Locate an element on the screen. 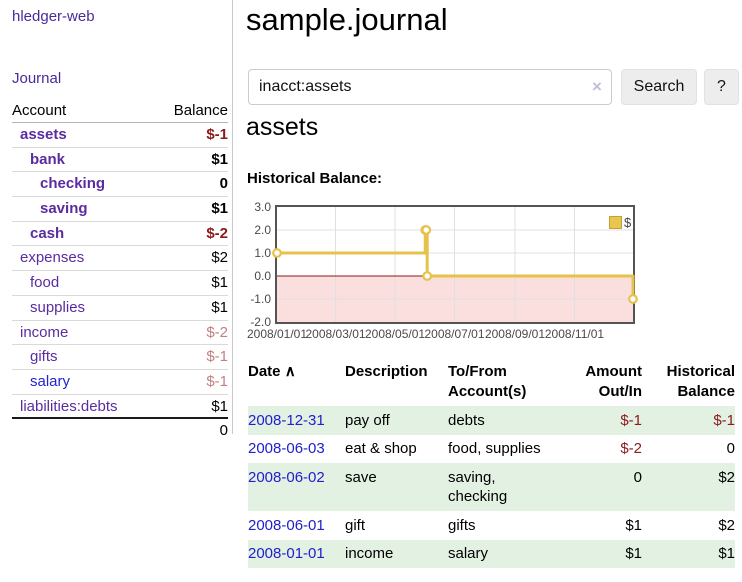 The height and width of the screenshot is (582, 742). y-axis-tick-label: -2.0 is located at coordinates (260, 322).